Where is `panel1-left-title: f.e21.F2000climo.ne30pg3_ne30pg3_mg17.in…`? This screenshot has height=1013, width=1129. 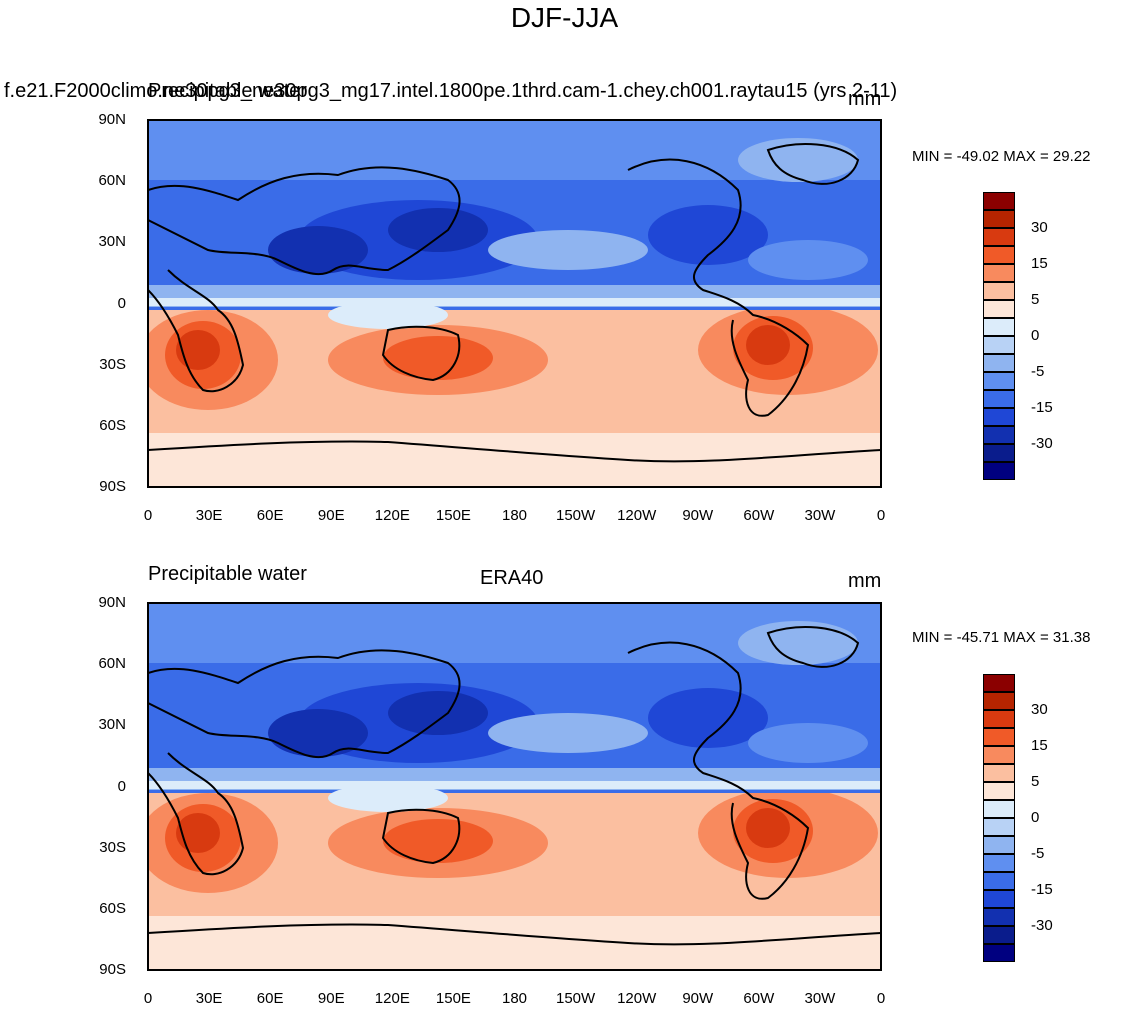
panel1-left-title: f.e21.F2000climo.ne30pg3_ne30pg3_mg17.in… is located at coordinates (451, 91).